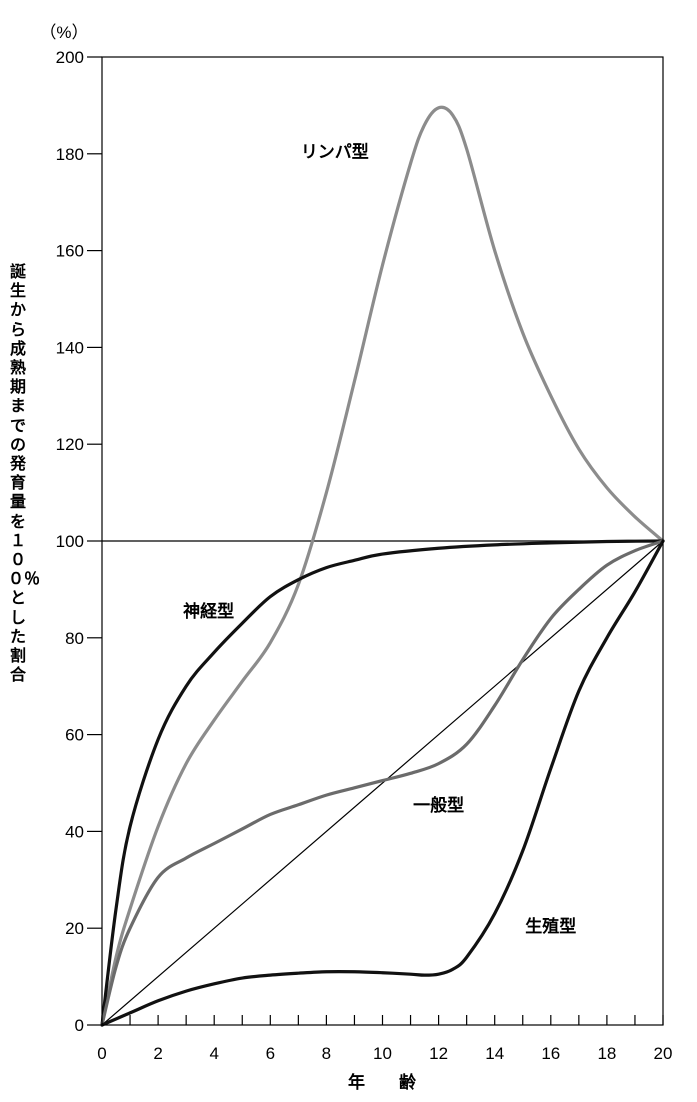 The image size is (697, 1102). What do you see at coordinates (101, 1053) in the screenshot?
I see `x-tick-label: 0` at bounding box center [101, 1053].